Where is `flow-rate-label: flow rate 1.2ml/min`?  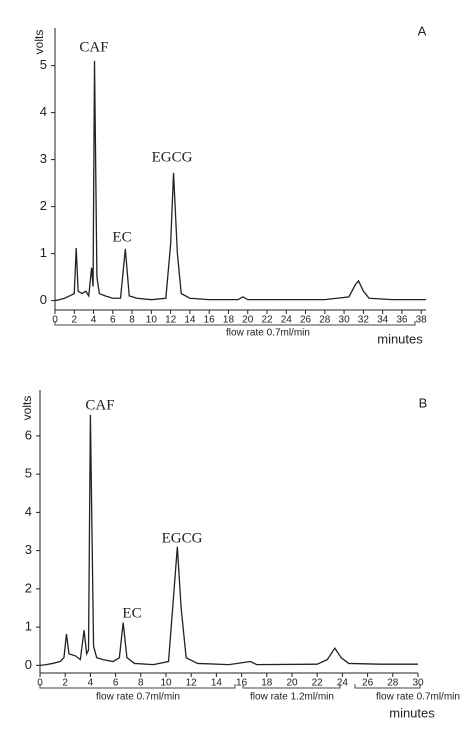
flow-rate-label: flow rate 1.2ml/min is located at coordinates (292, 697).